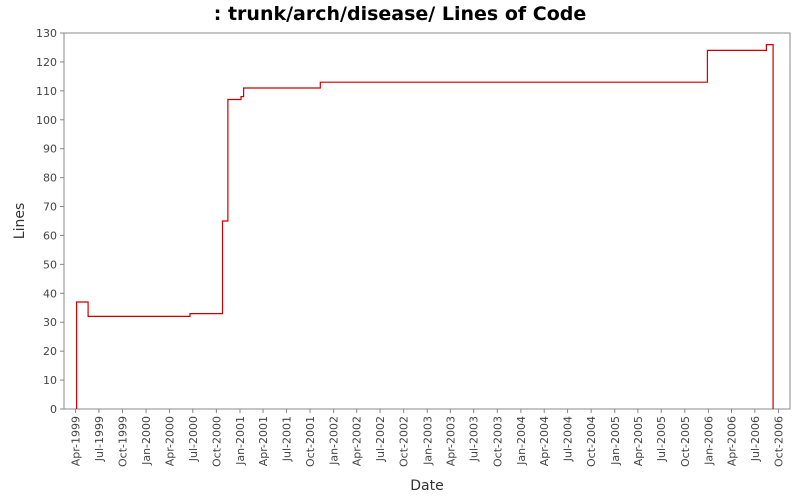 The image size is (800, 500). Describe the element at coordinates (334, 441) in the screenshot. I see `x-tick-label: Jan-2002` at that location.